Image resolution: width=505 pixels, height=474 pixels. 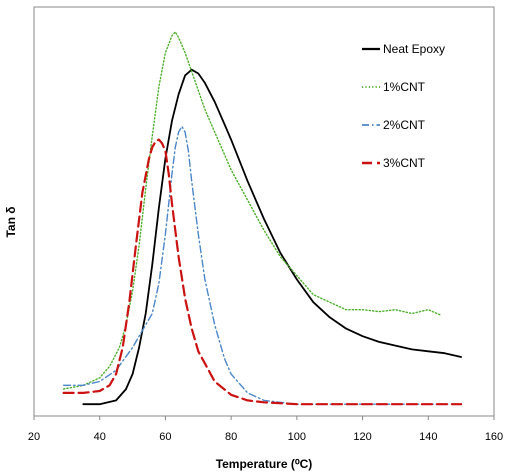 What do you see at coordinates (264, 464) in the screenshot?
I see `x-axis-title: Temperature (⁰C)` at bounding box center [264, 464].